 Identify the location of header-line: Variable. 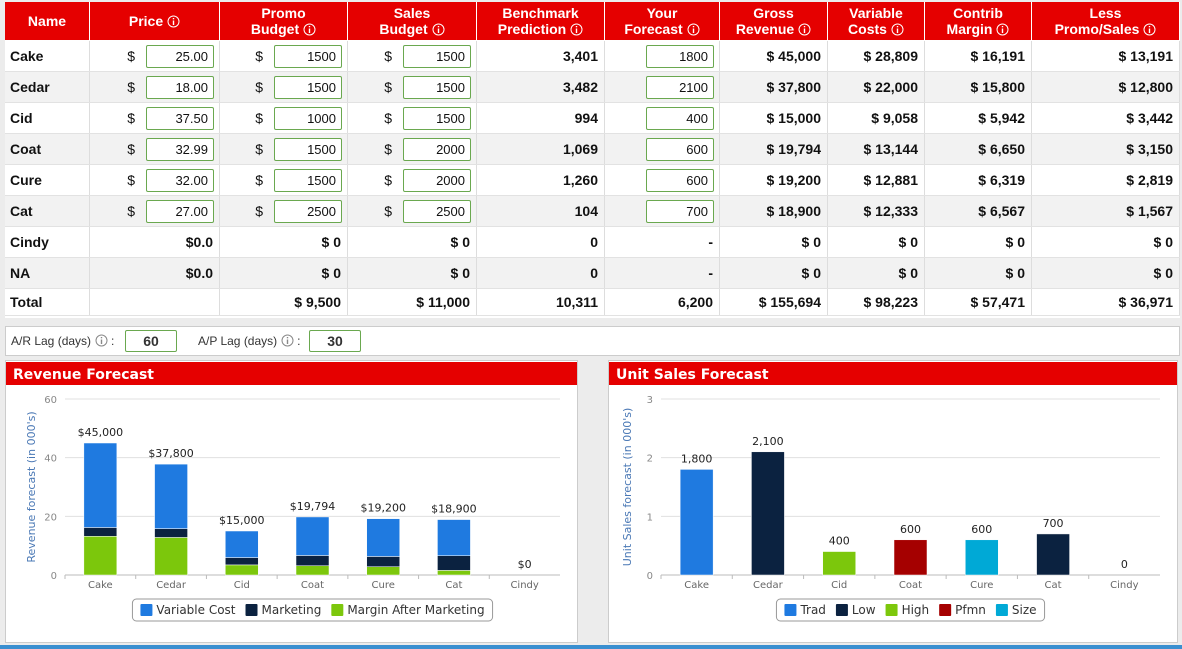
(876, 13).